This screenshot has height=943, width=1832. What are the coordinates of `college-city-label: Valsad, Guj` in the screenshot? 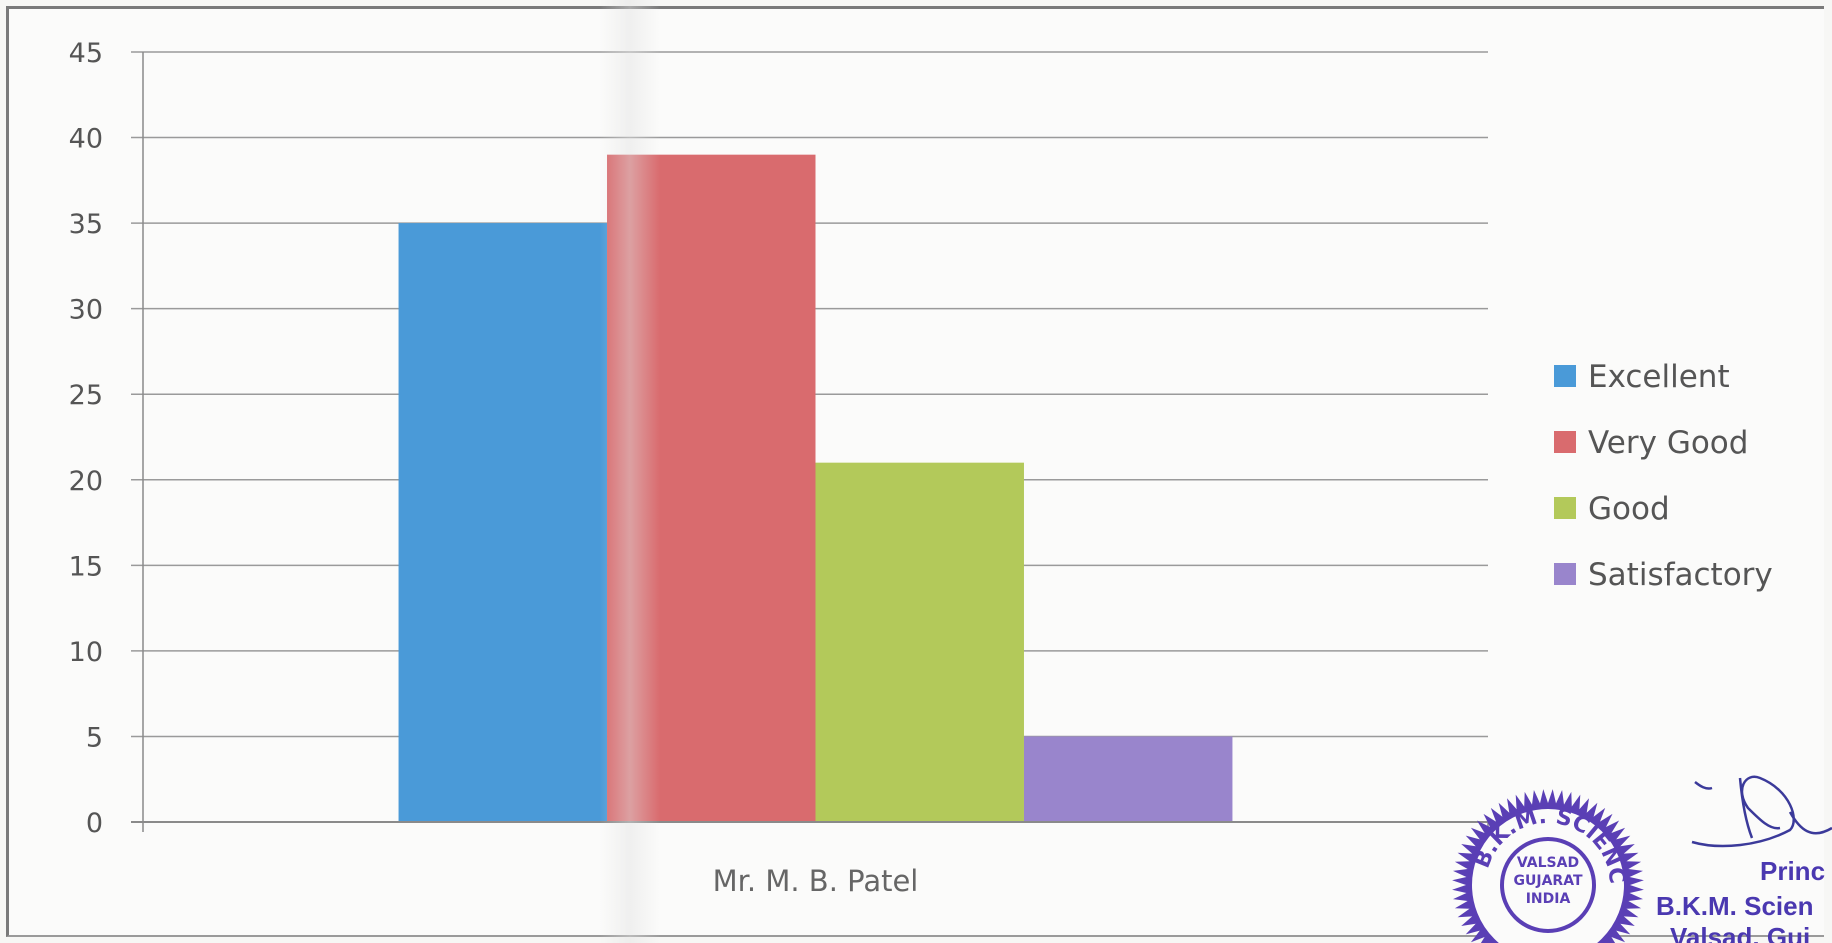 It's located at (1740, 932).